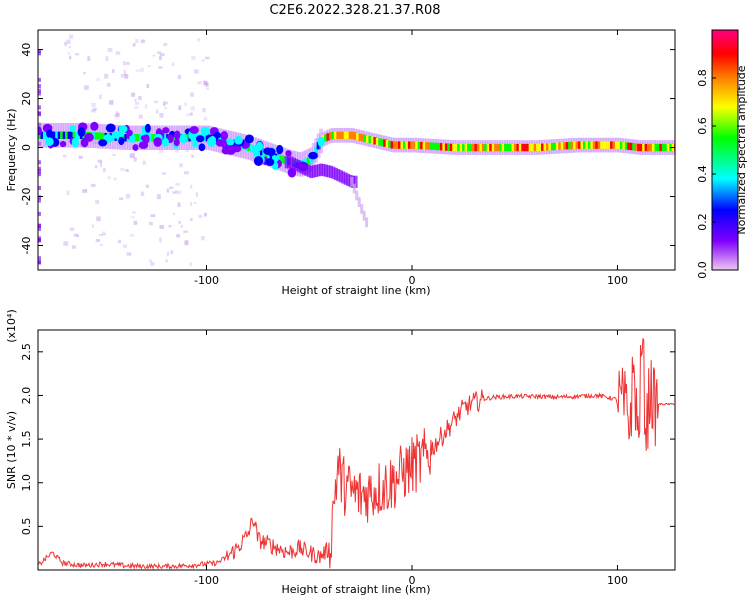 This screenshot has height=600, width=750. What do you see at coordinates (26, 50) in the screenshot?
I see `y-tick-label: 40` at bounding box center [26, 50].